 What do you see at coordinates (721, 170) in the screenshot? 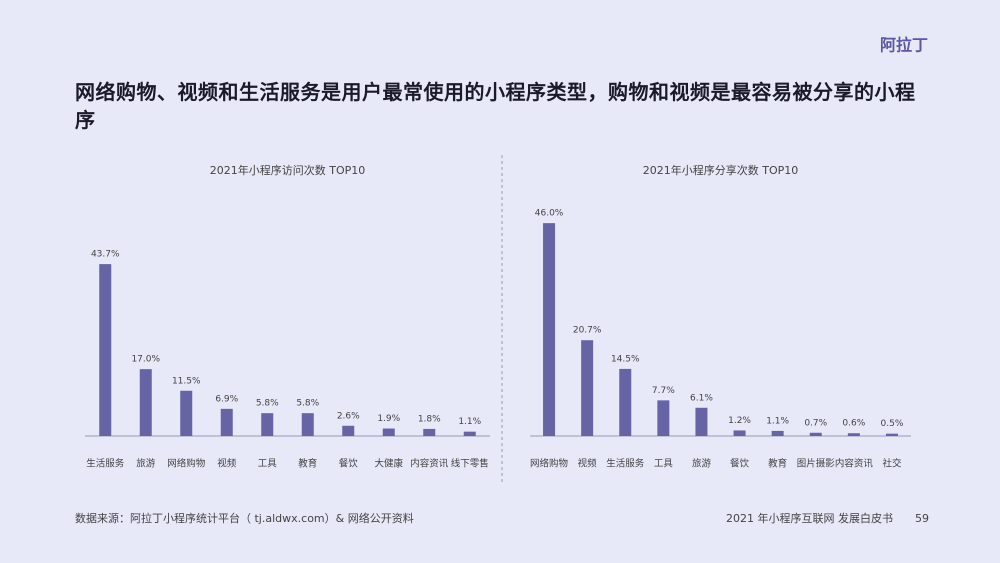
I see `chart-title: 2021年小程序分享次数 TOP10` at bounding box center [721, 170].